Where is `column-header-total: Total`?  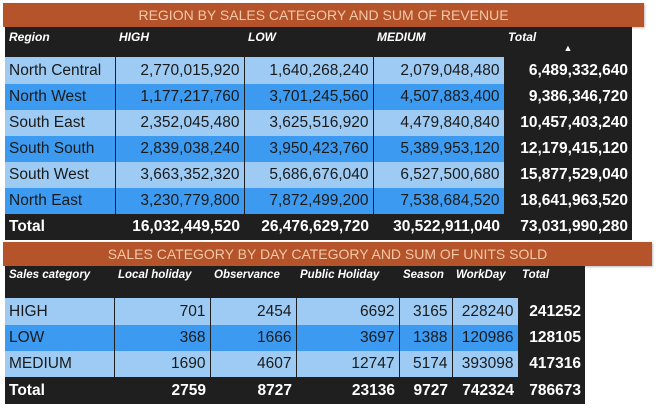
column-header-total: Total is located at coordinates (536, 275).